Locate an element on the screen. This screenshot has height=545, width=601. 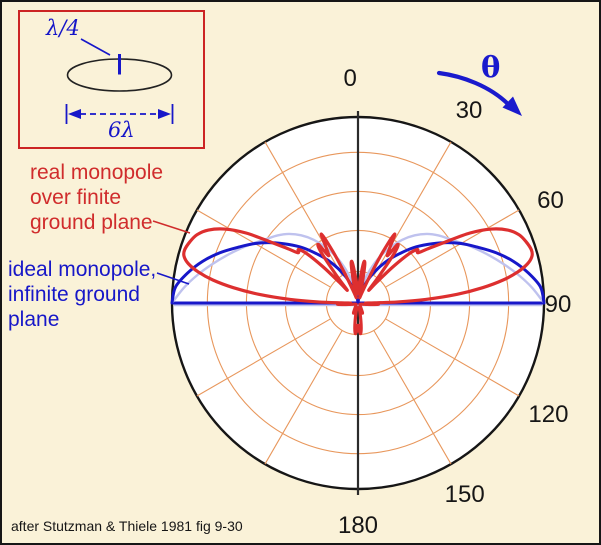
angle-tick-label-90: 90 is located at coordinates (558, 304).